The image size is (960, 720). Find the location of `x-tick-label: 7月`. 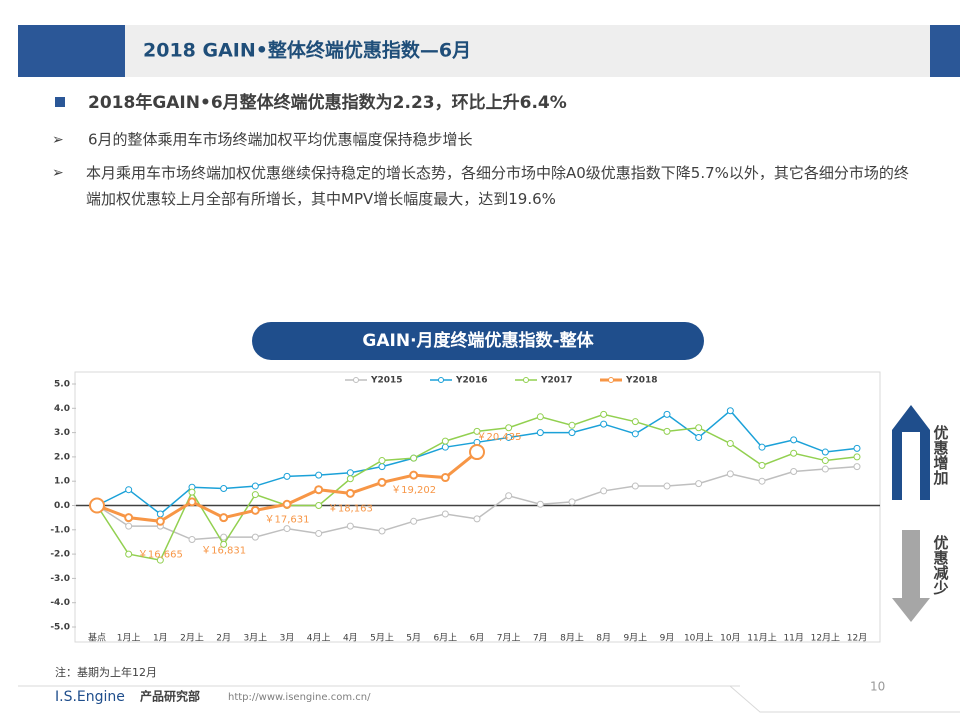

x-tick-label: 7月 is located at coordinates (540, 638).